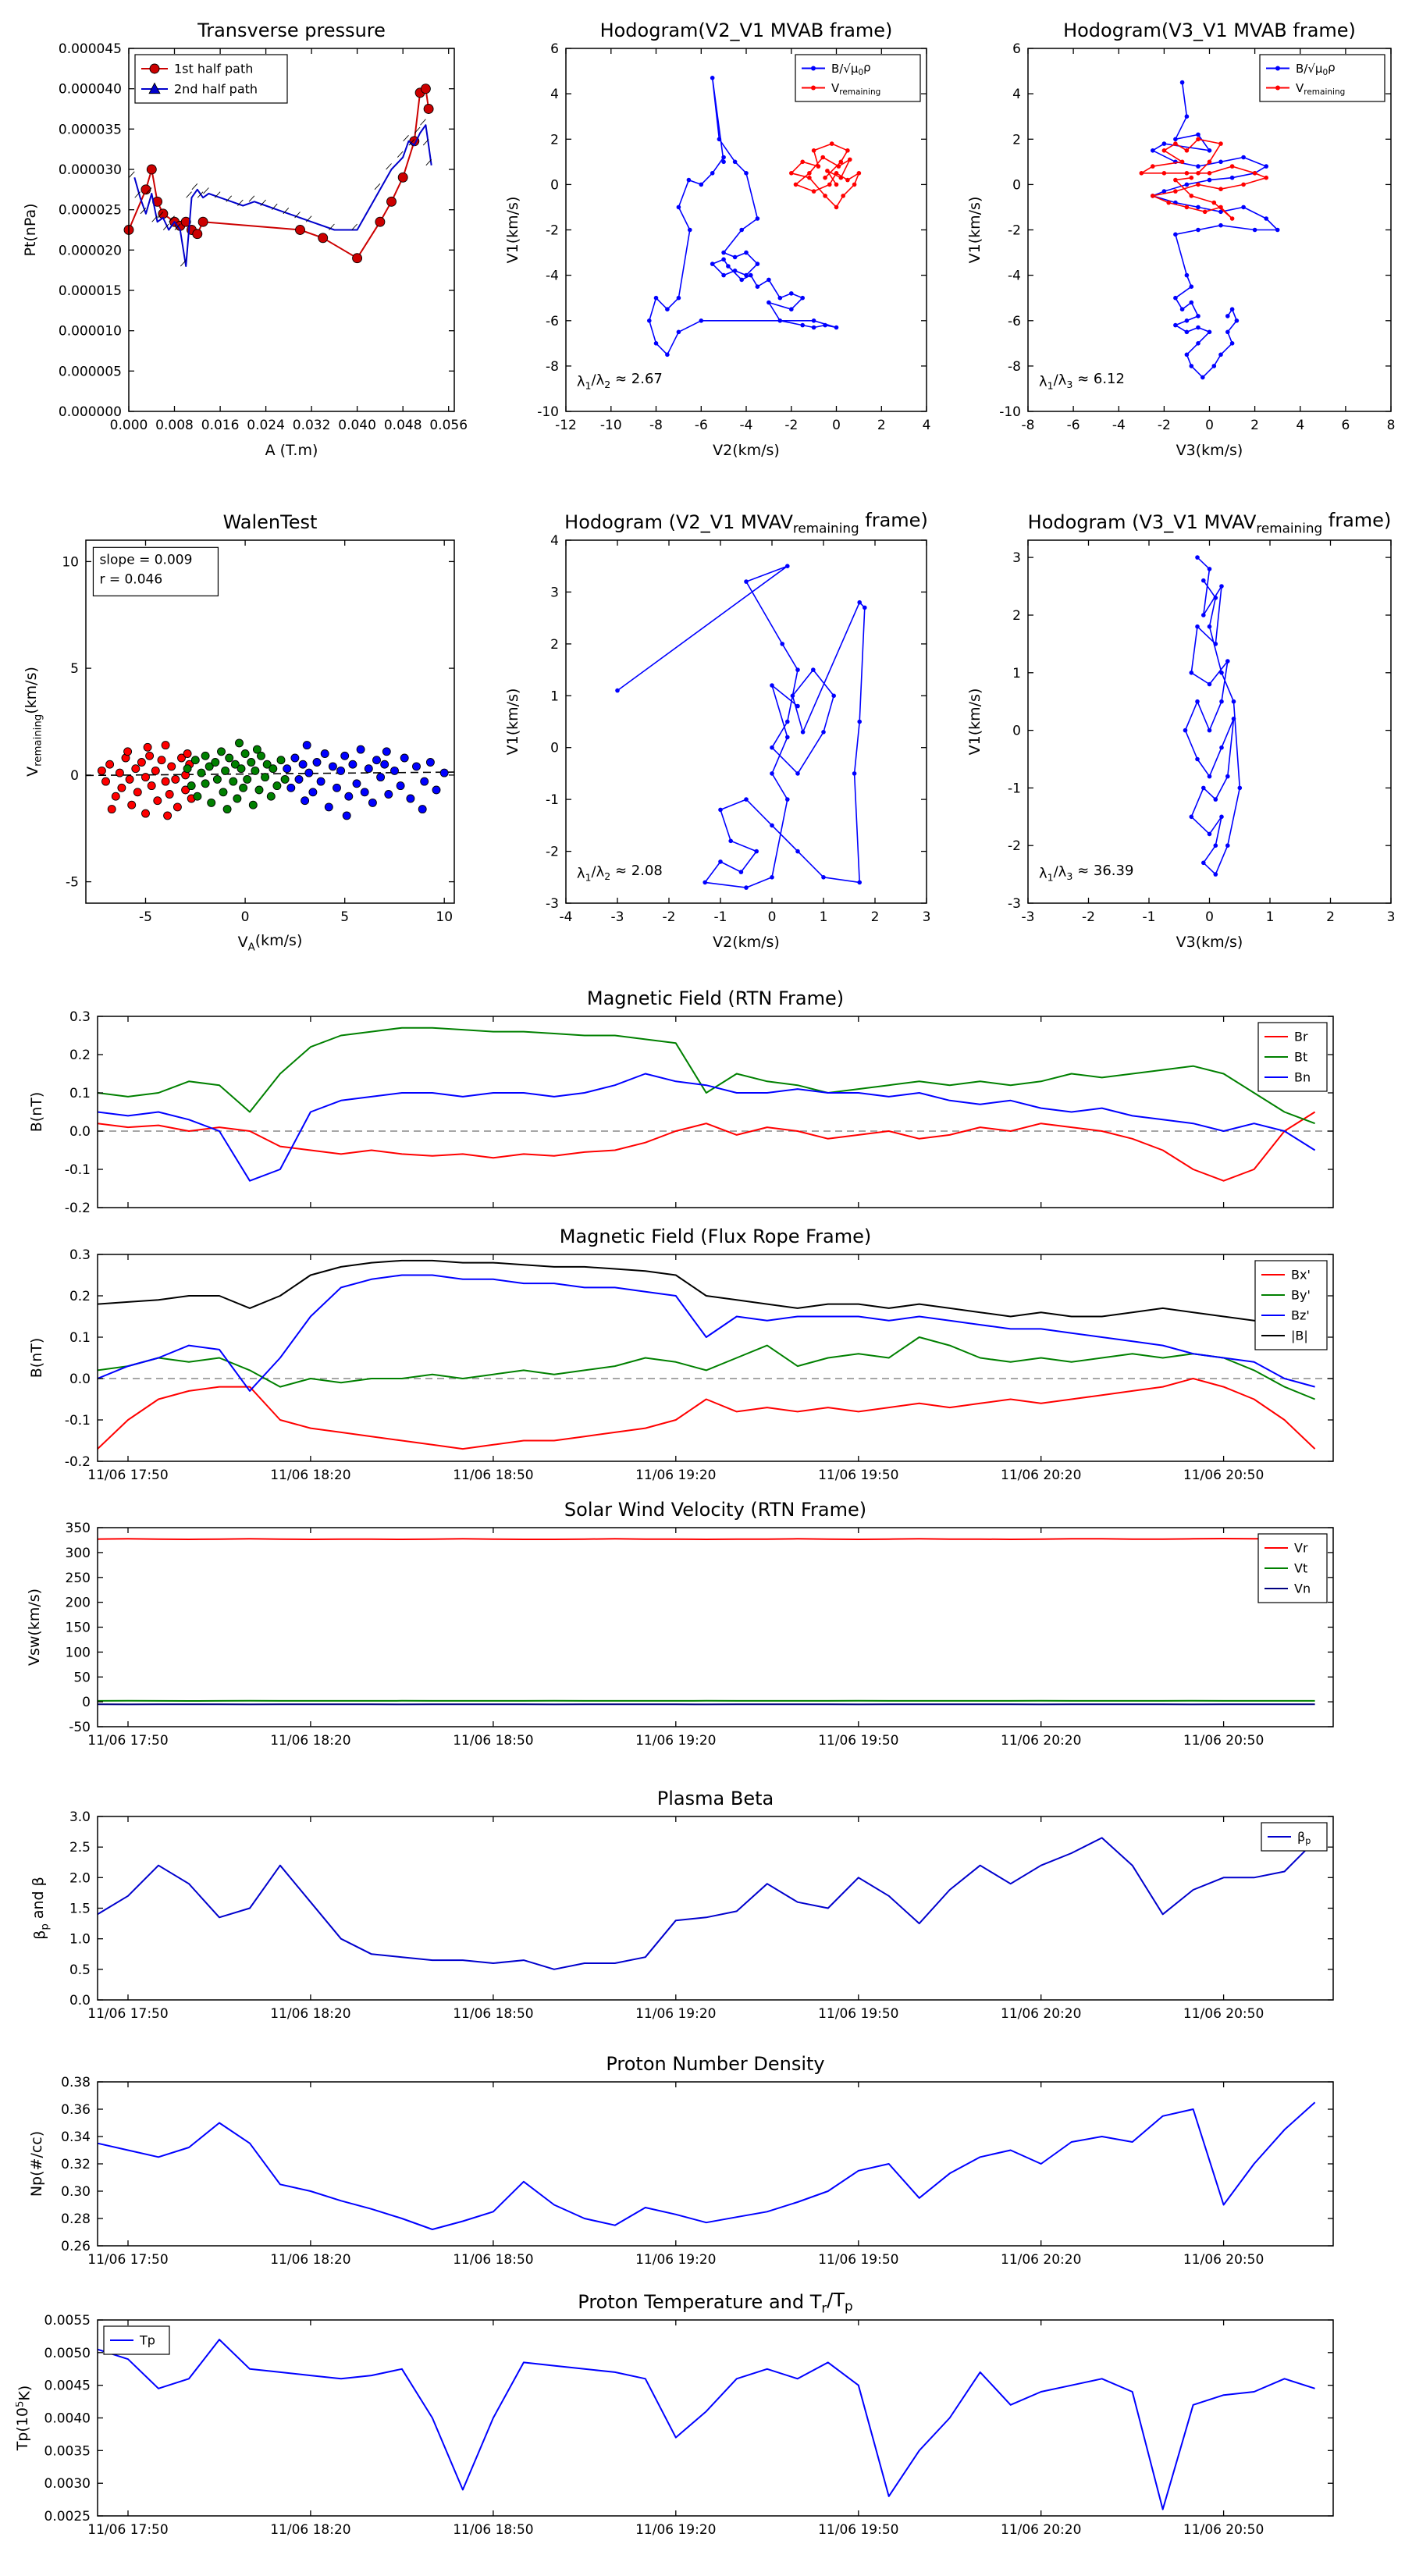 The height and width of the screenshot is (2576, 1405). Describe the element at coordinates (78, 1652) in the screenshot. I see `svg-text: 100` at that location.